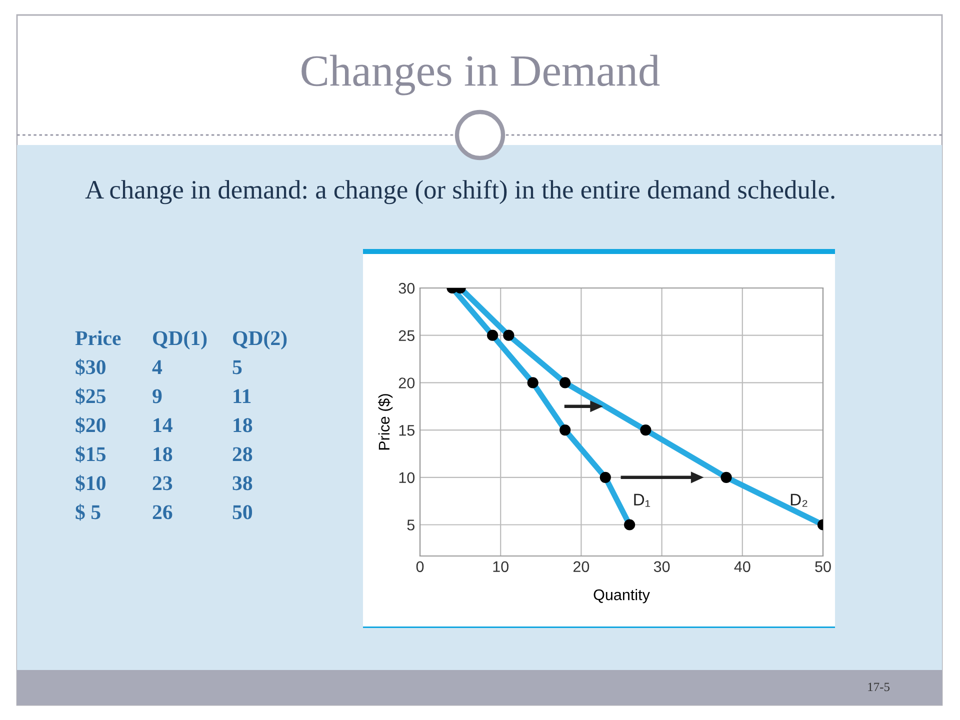 The height and width of the screenshot is (720, 960). I want to click on x-axis-title: Quantity, so click(622, 596).